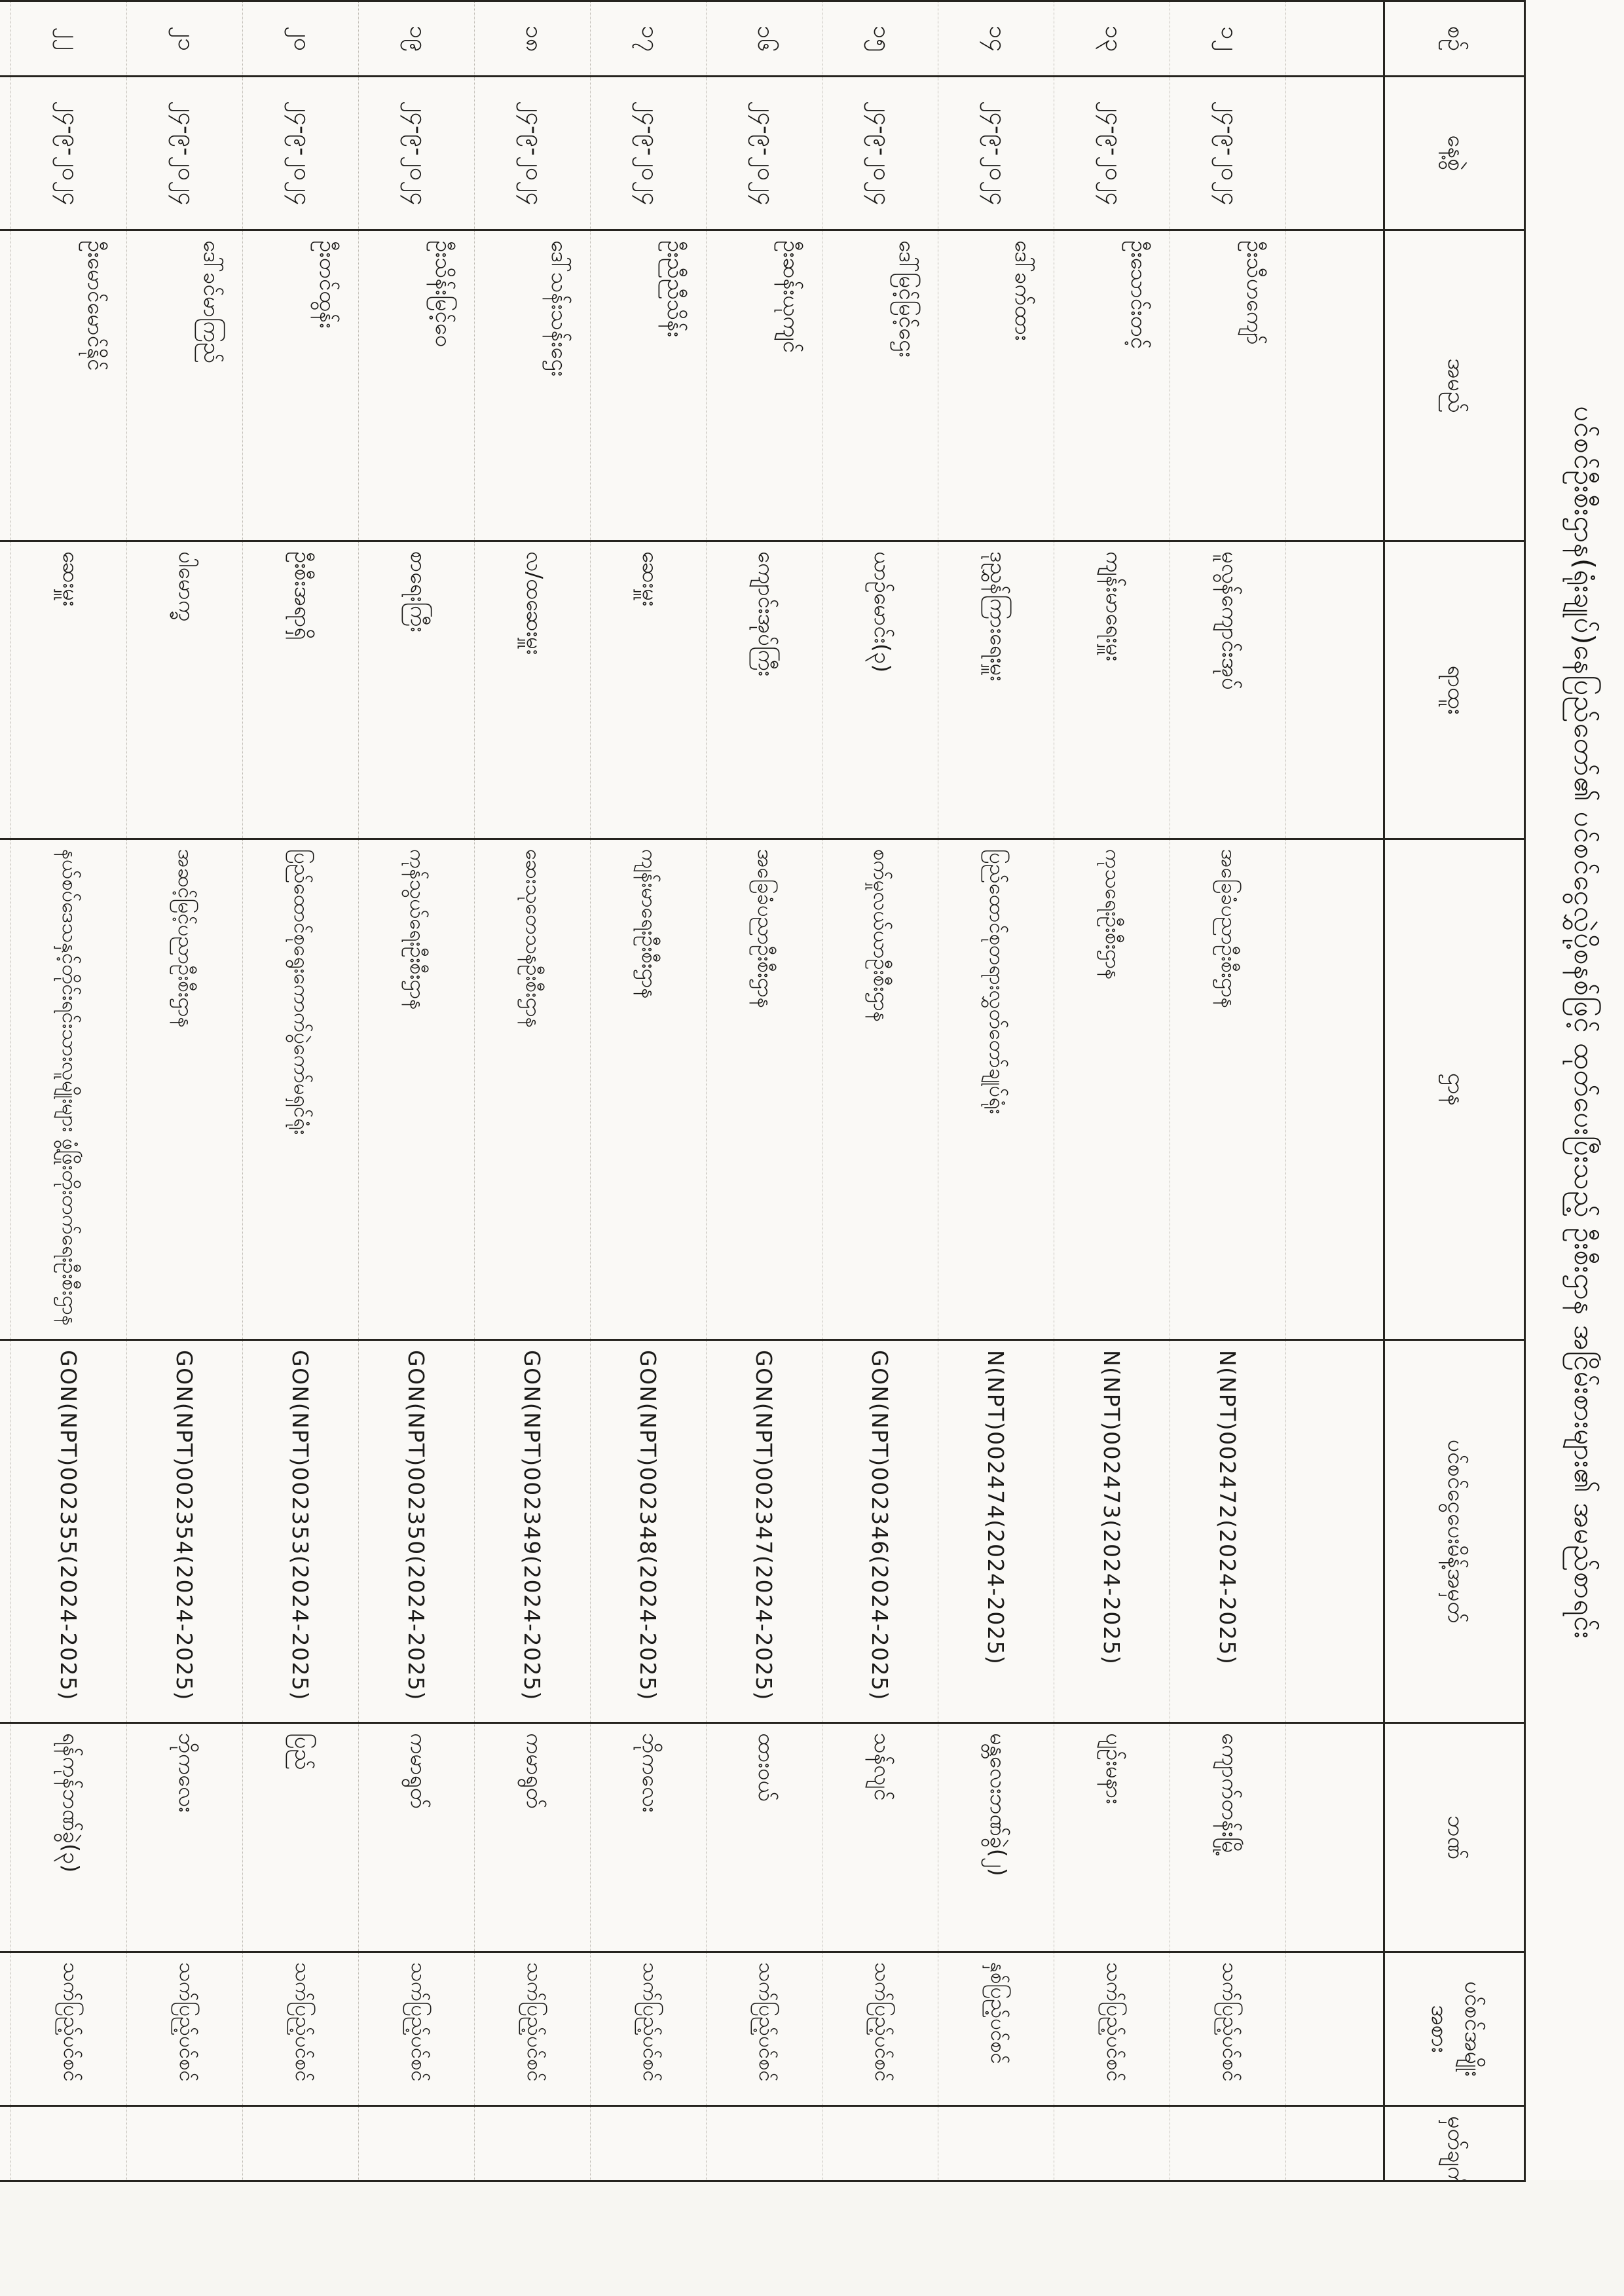  What do you see at coordinates (880, 690) in the screenshot?
I see `cell-position: ယာဉ်မောင်း(၃)` at bounding box center [880, 690].